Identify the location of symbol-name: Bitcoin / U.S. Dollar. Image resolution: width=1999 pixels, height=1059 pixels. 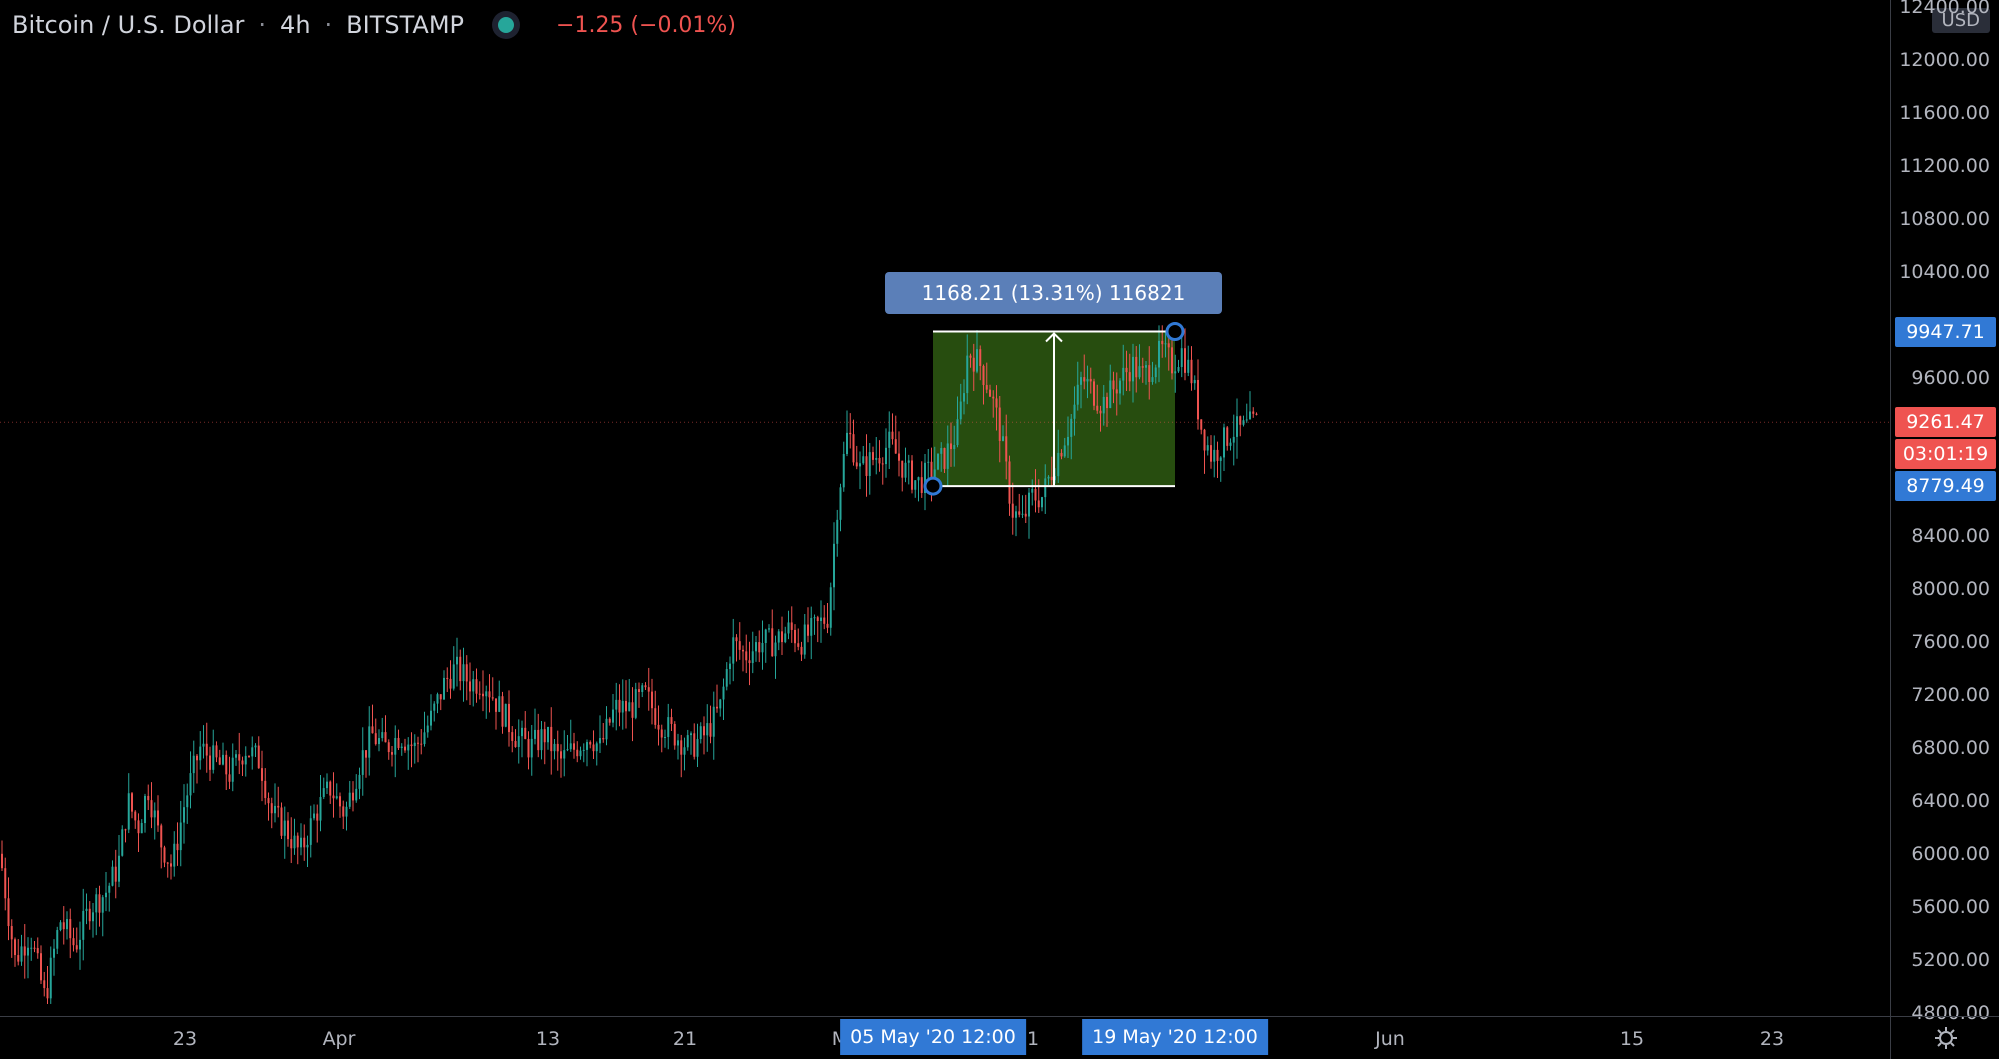
(128, 25).